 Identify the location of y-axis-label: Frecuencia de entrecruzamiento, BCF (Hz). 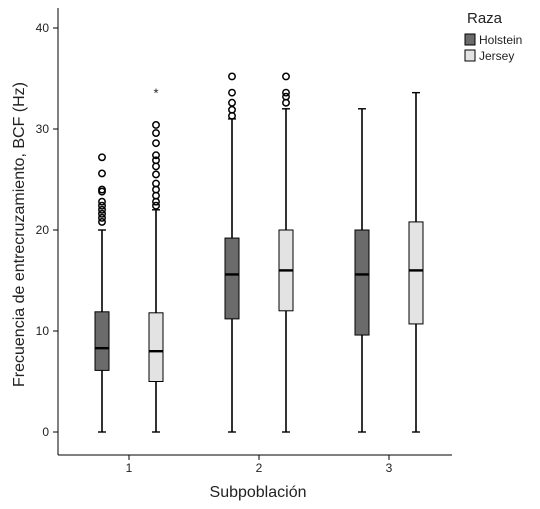
(19, 234).